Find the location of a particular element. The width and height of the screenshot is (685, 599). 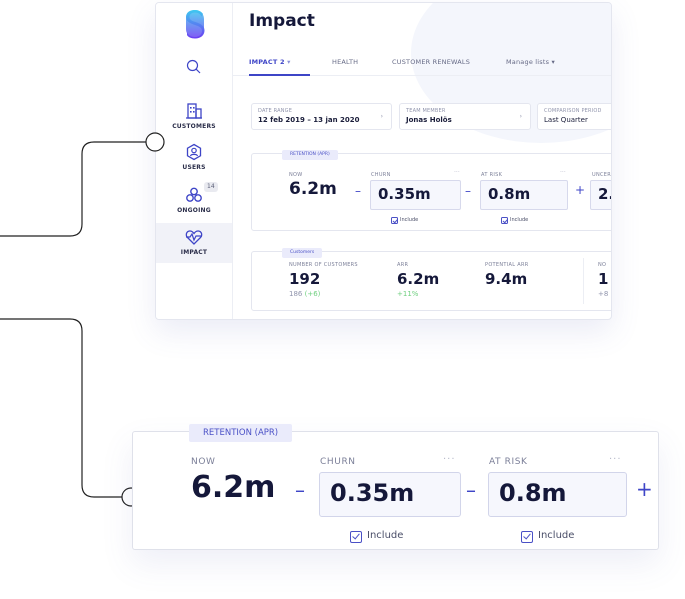

arr-label: ARR is located at coordinates (403, 265).